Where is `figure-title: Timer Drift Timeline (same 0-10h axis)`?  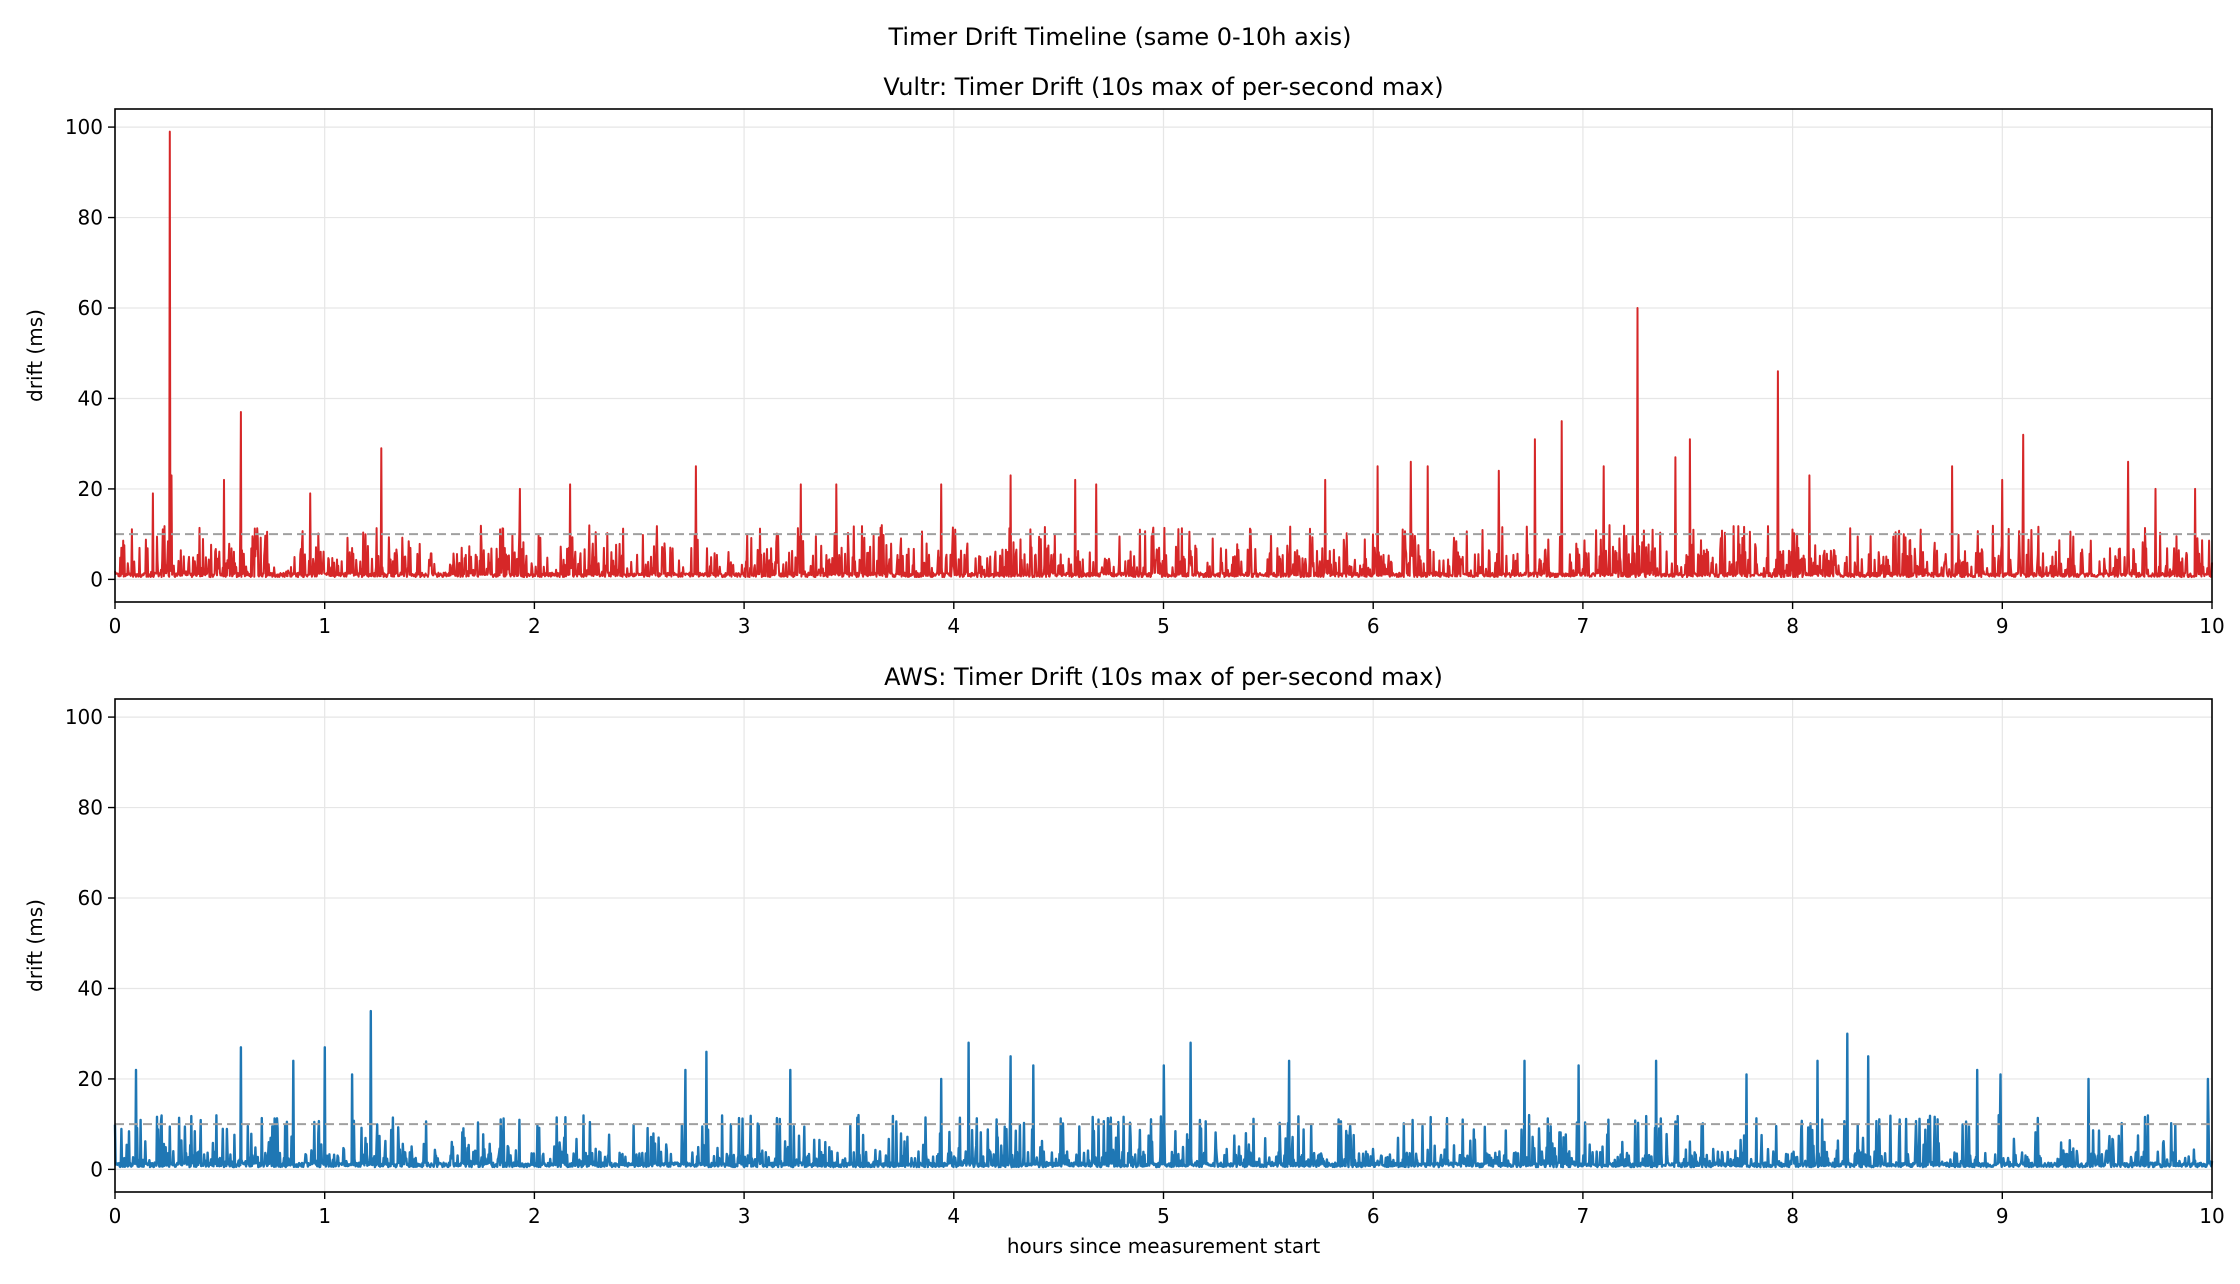 figure-title: Timer Drift Timeline (same 0-10h axis) is located at coordinates (1119, 37).